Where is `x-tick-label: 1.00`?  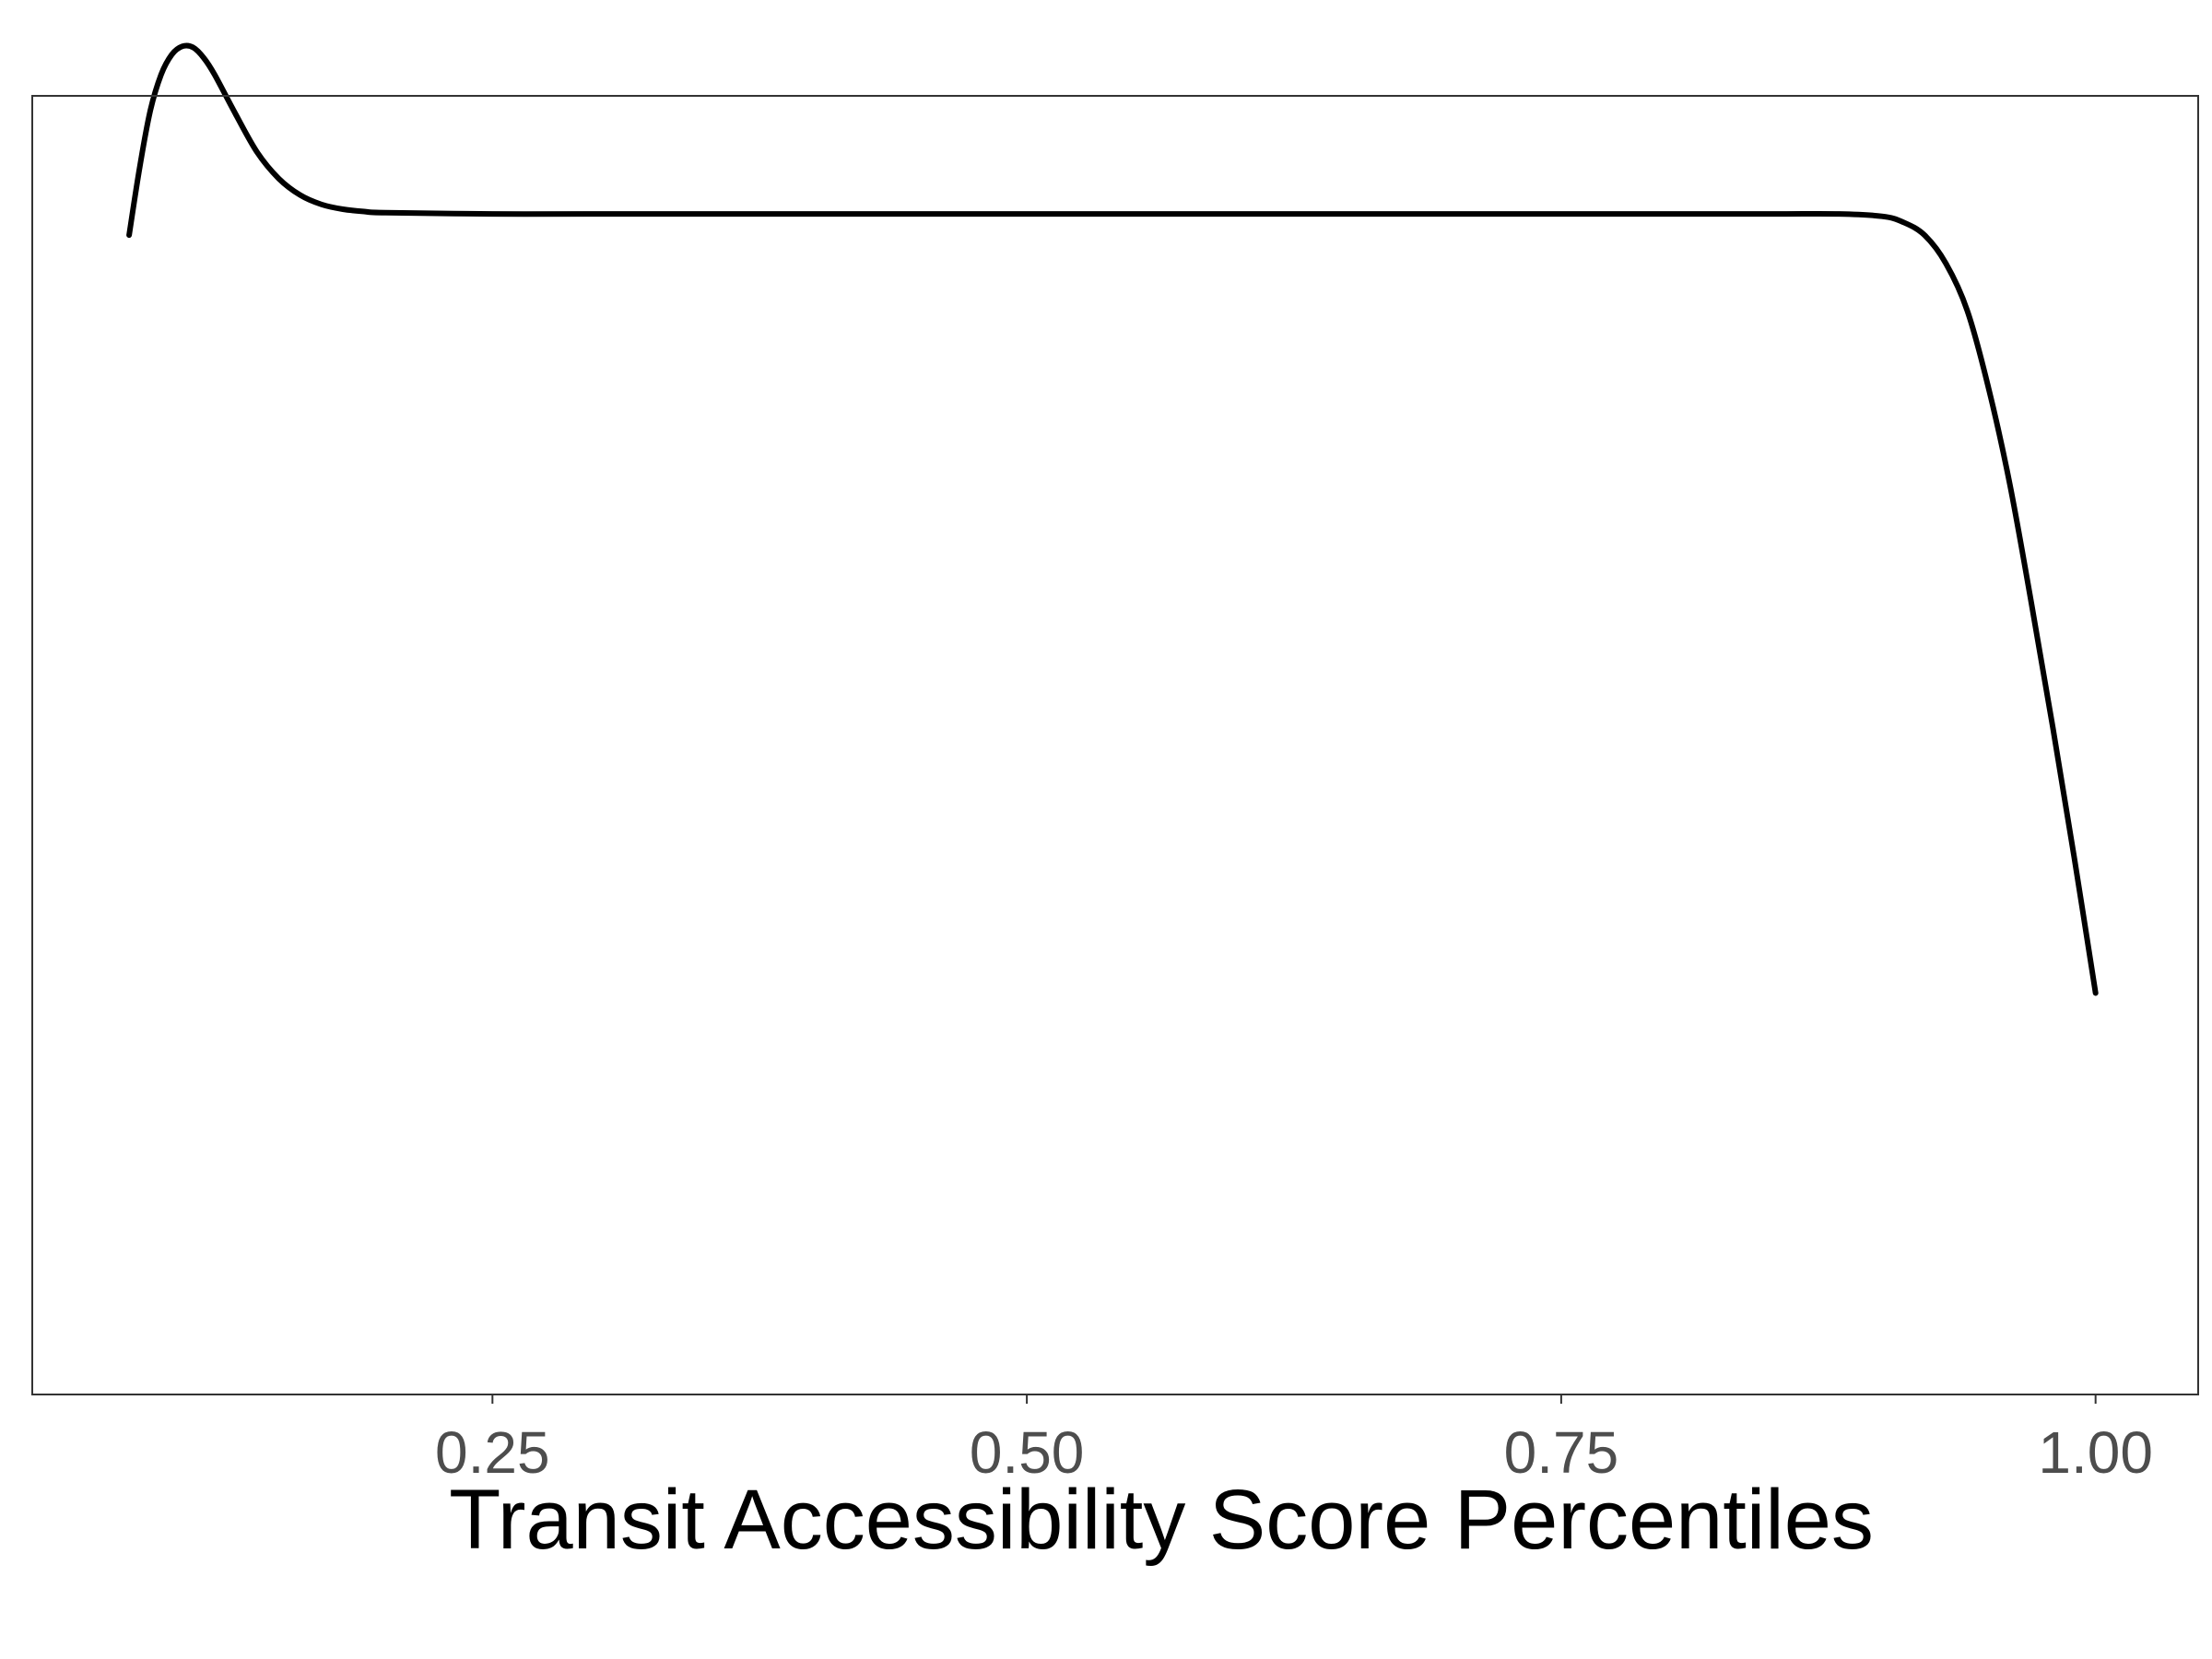
x-tick-label: 1.00 is located at coordinates (2095, 1452).